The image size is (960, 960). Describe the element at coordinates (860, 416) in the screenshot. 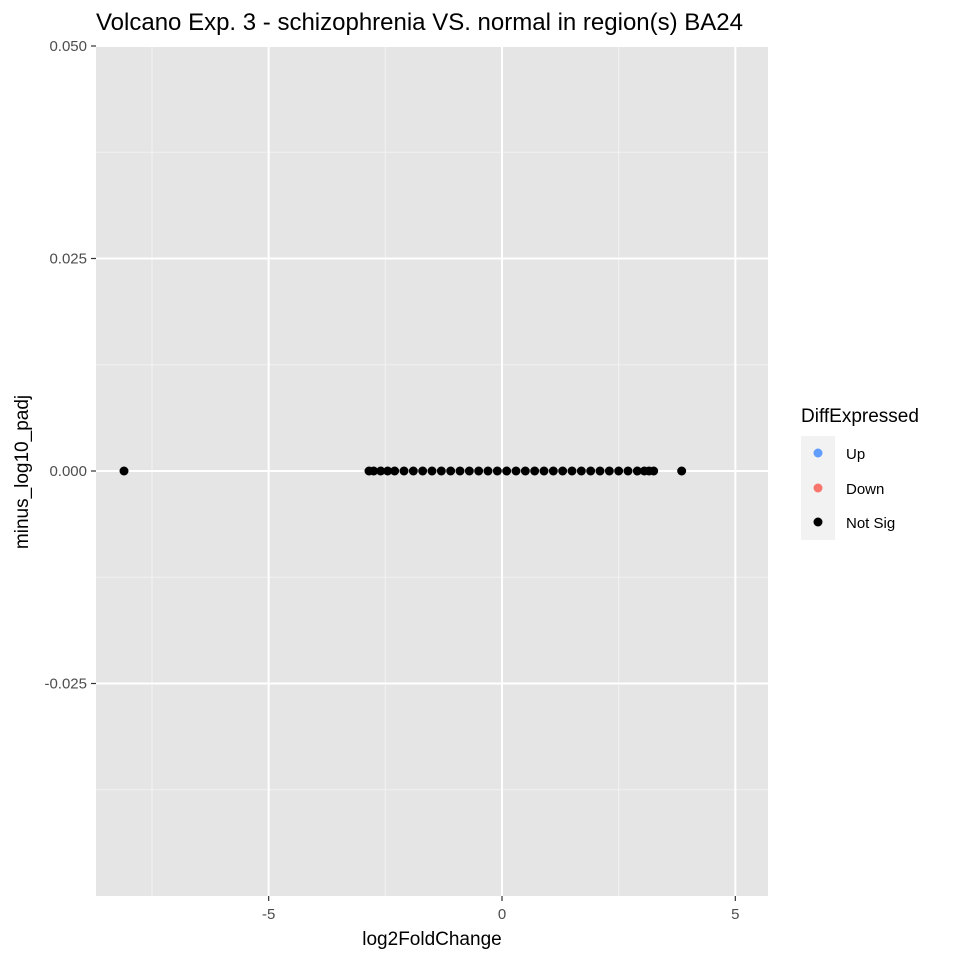

I see `legend-title: DiffExpressed` at that location.